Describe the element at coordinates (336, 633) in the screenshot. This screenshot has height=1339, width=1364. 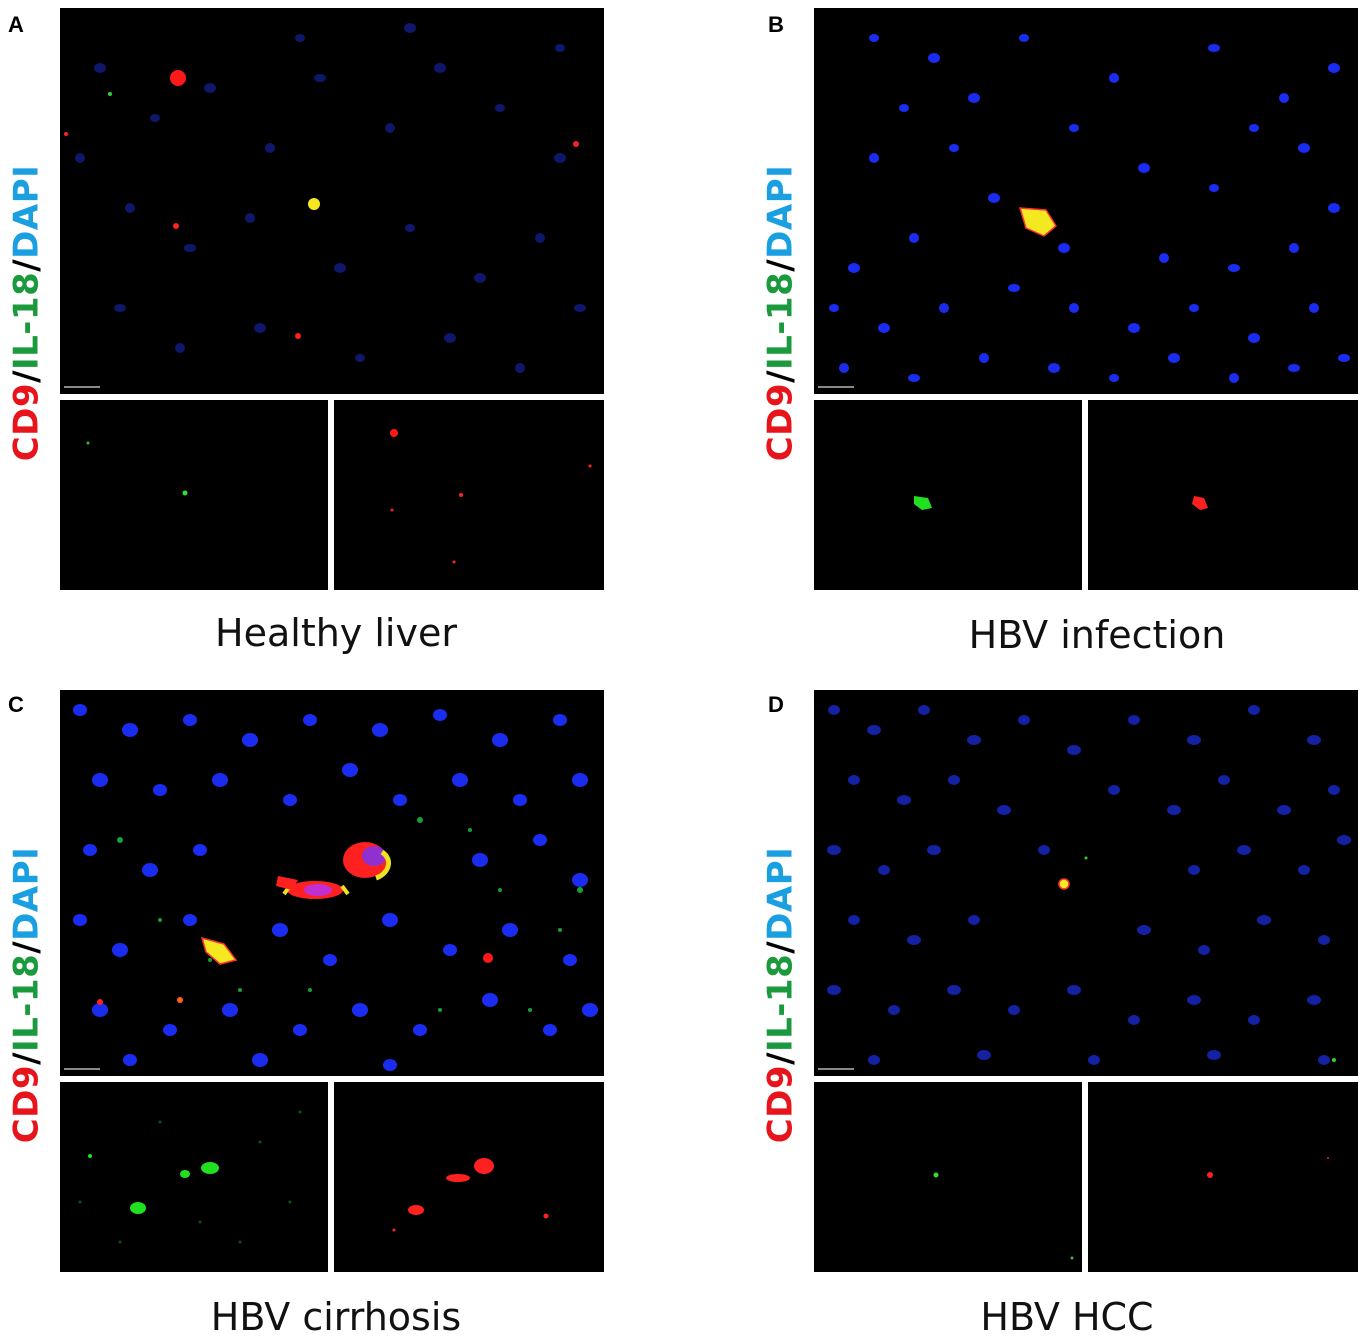
I see `caption-a: Healthy liver` at that location.